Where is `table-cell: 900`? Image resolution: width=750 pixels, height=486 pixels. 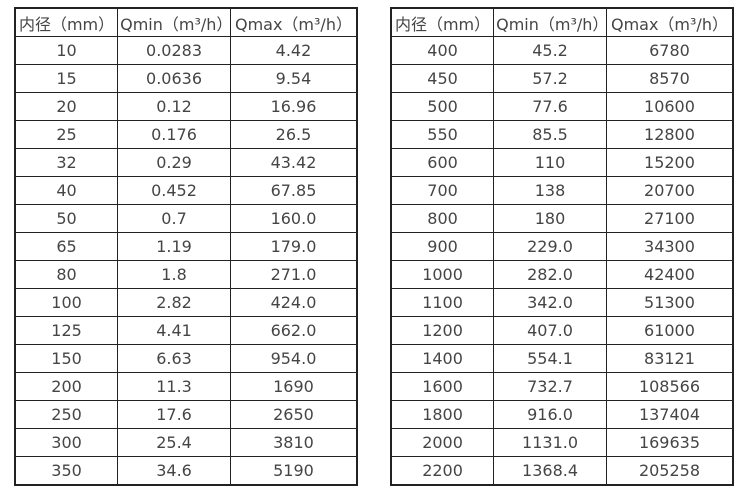
table-cell: 900 is located at coordinates (442, 246).